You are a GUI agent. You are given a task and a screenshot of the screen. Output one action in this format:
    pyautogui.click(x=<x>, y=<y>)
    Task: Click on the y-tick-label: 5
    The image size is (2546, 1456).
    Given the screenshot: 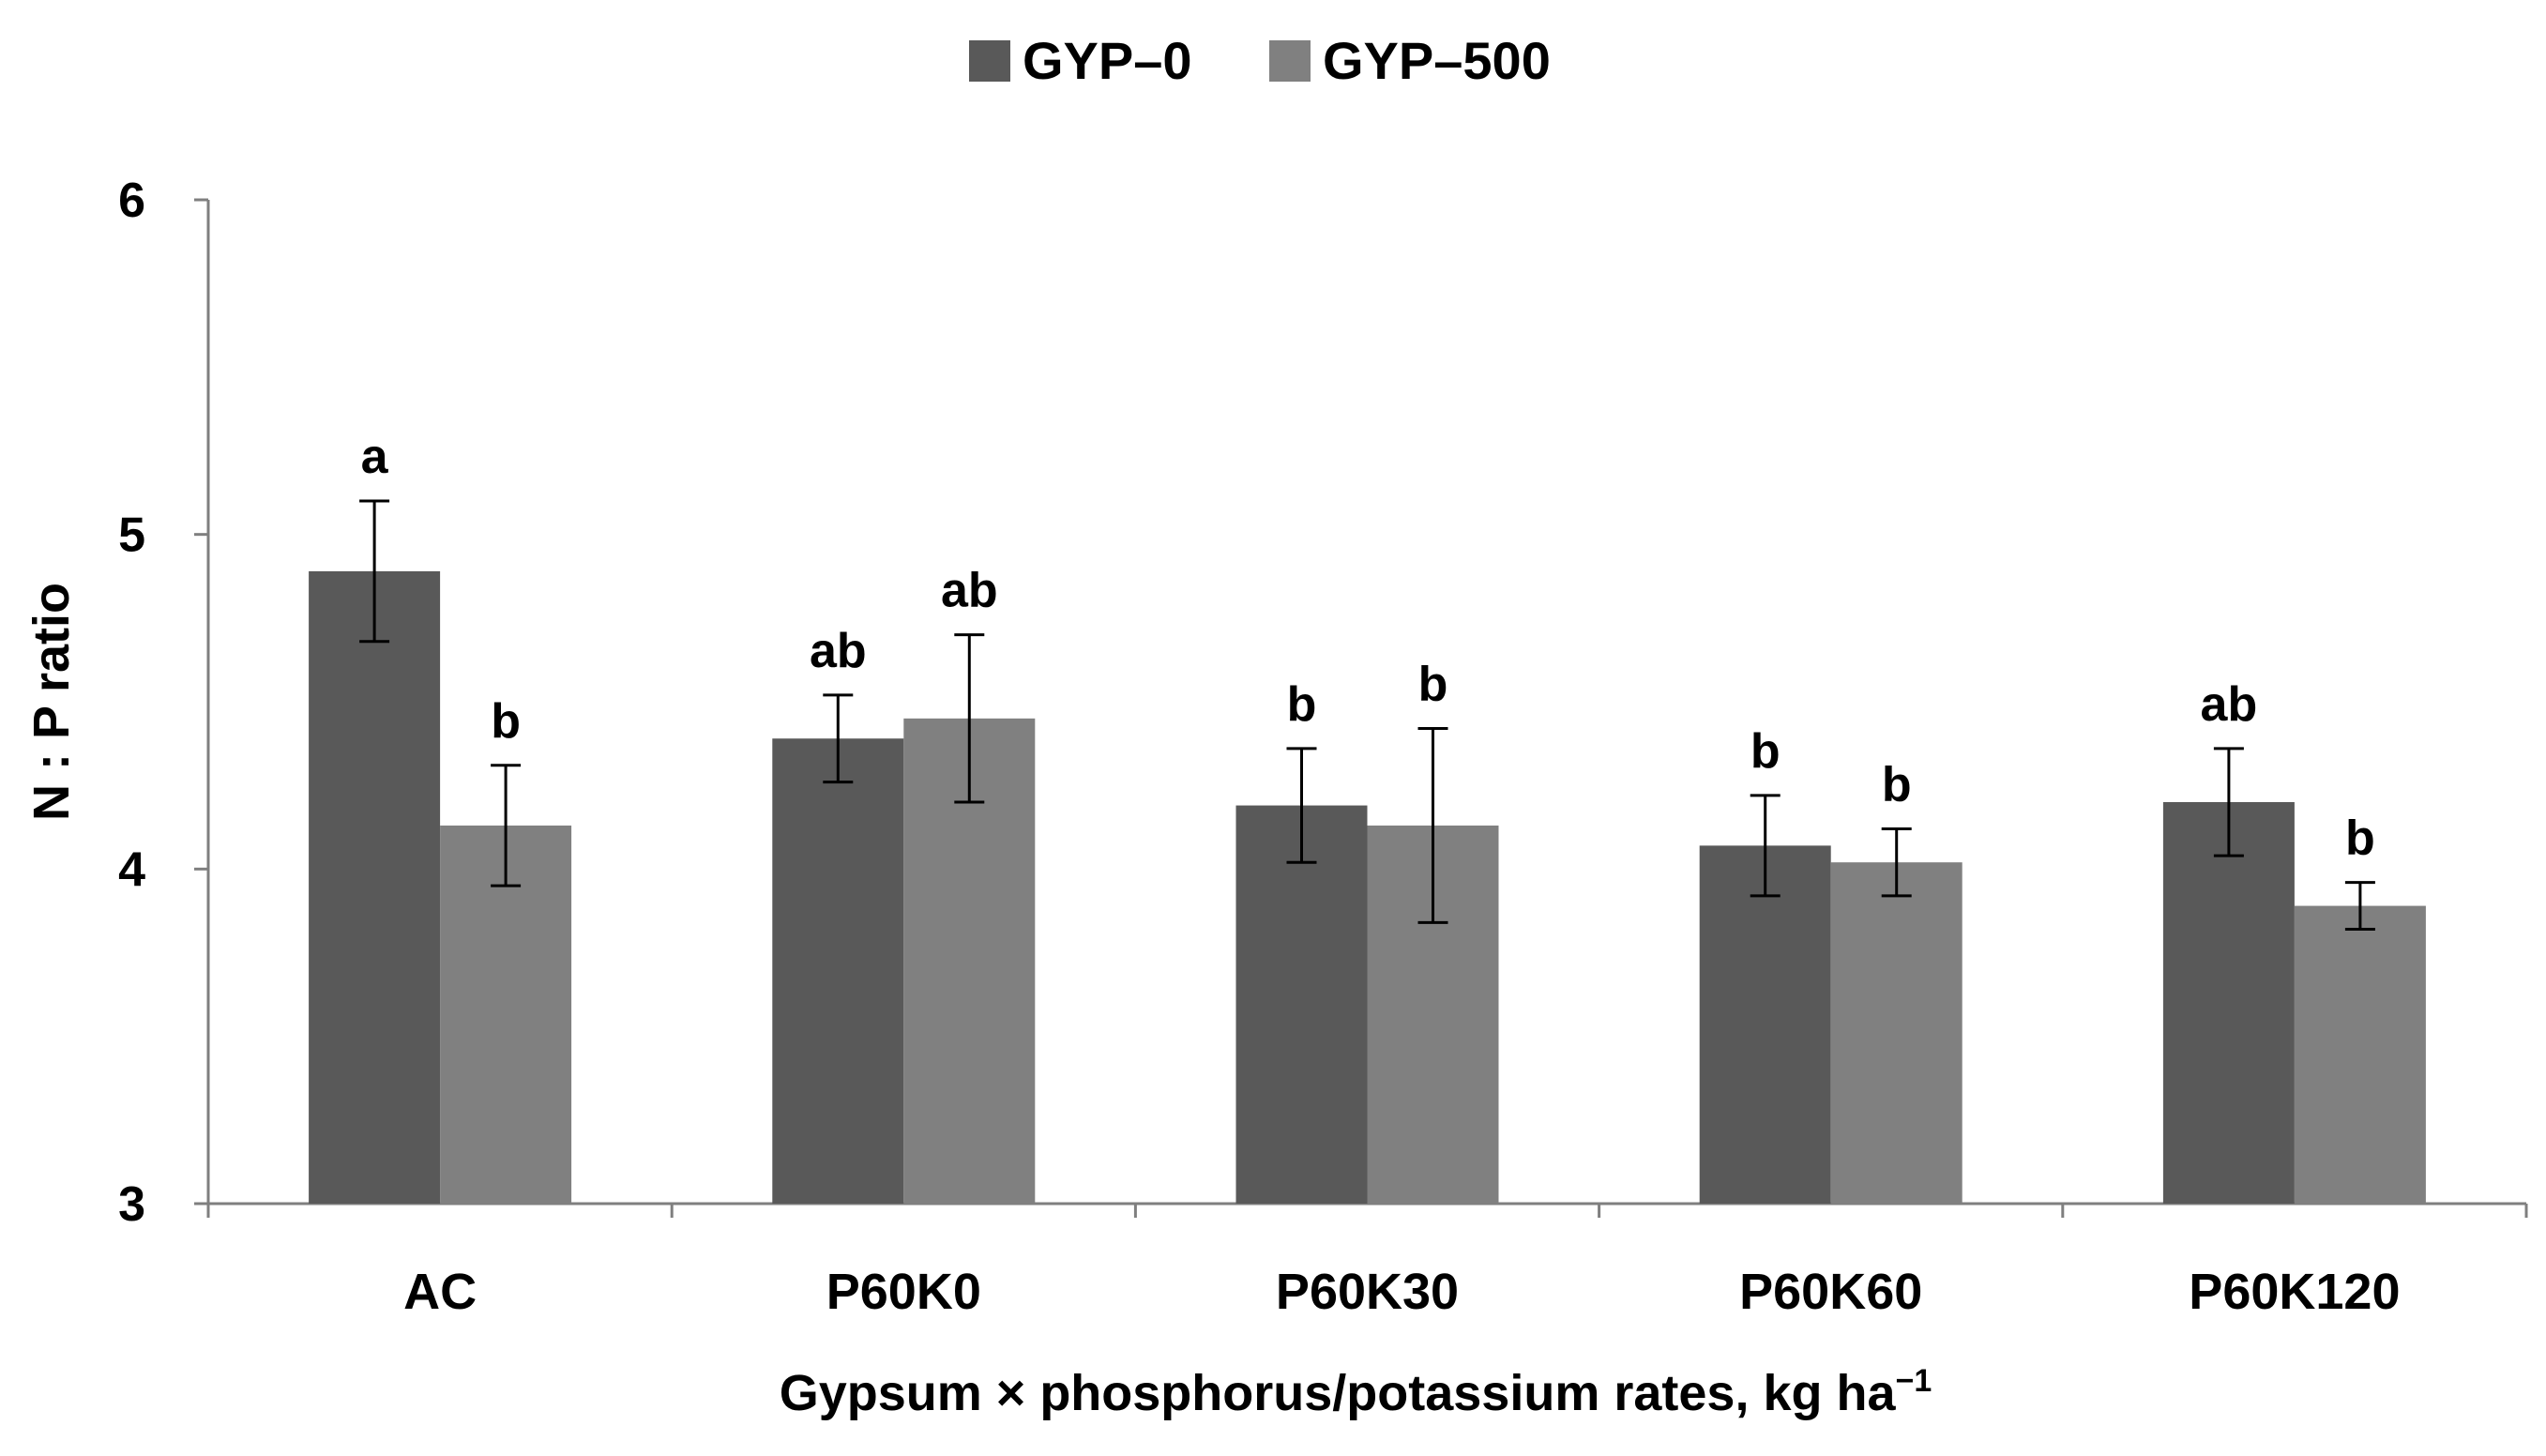 What is the action you would take?
    pyautogui.click(x=131, y=535)
    